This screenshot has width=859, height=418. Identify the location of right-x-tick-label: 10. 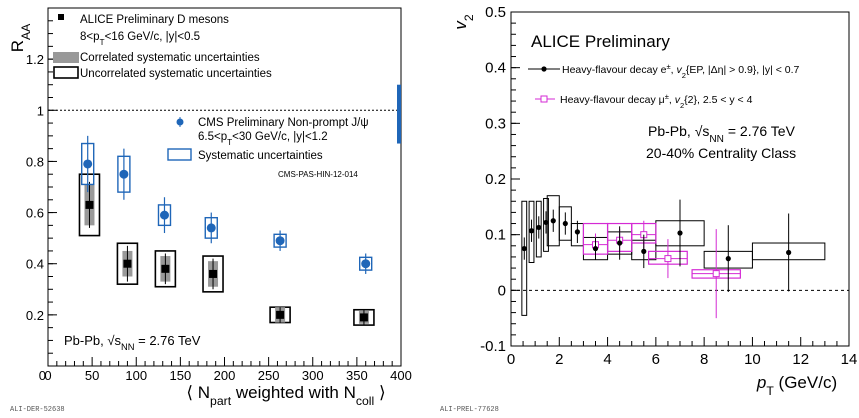
(752, 359).